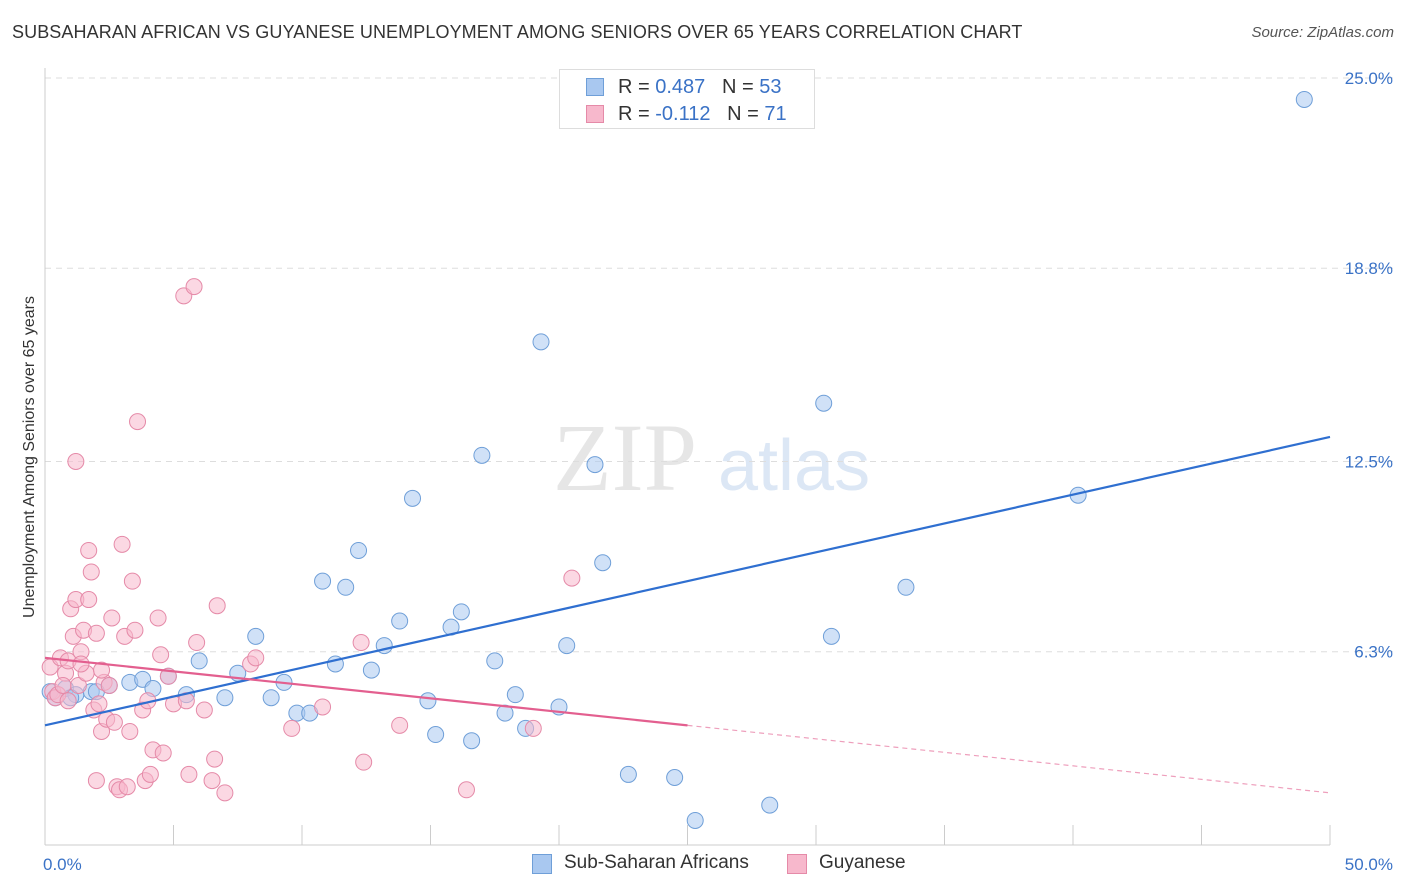 This screenshot has height=892, width=1406. What do you see at coordinates (683, 114) in the screenshot?
I see `r-value: -0.112` at bounding box center [683, 114].